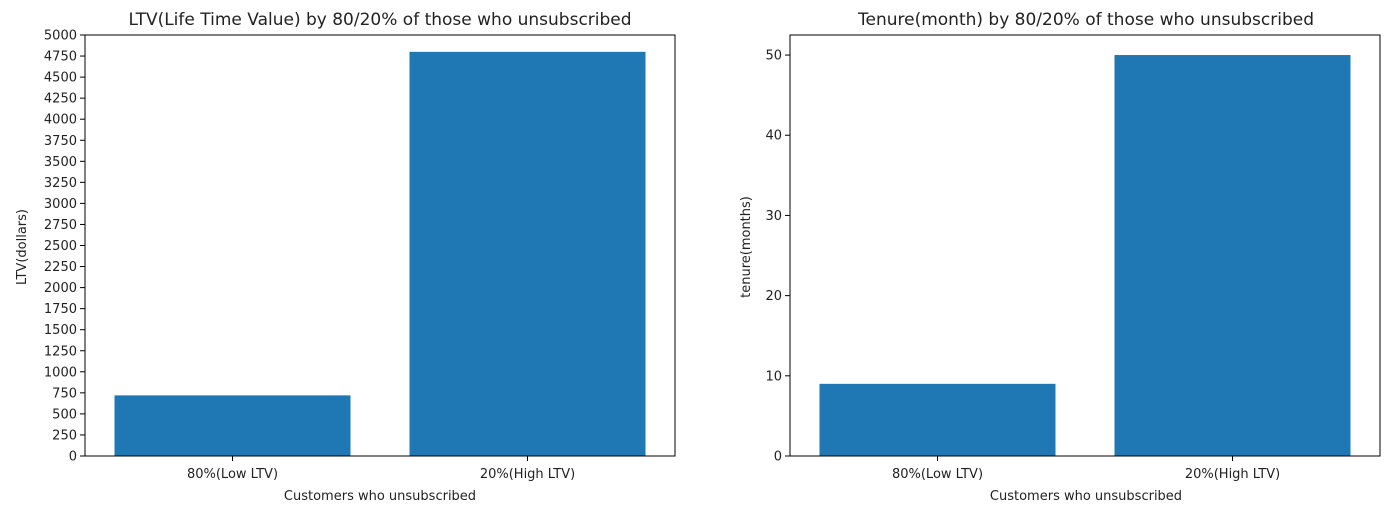 The image size is (1400, 518). Describe the element at coordinates (60, 99) in the screenshot. I see `y-tick-label: 4250` at that location.